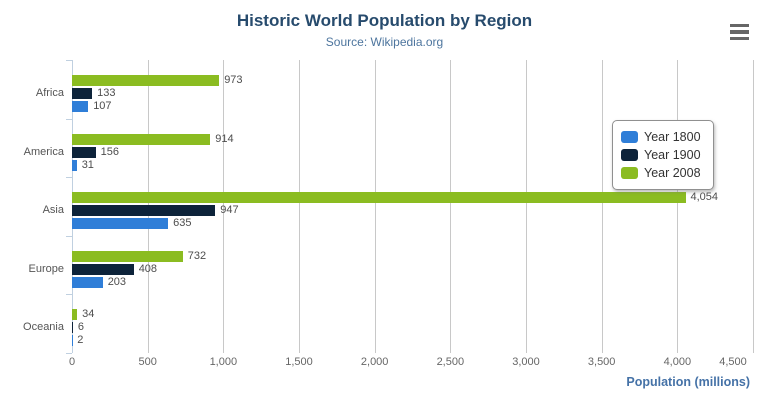 The image size is (769, 416). I want to click on bar-asia-year-2008, so click(379, 198).